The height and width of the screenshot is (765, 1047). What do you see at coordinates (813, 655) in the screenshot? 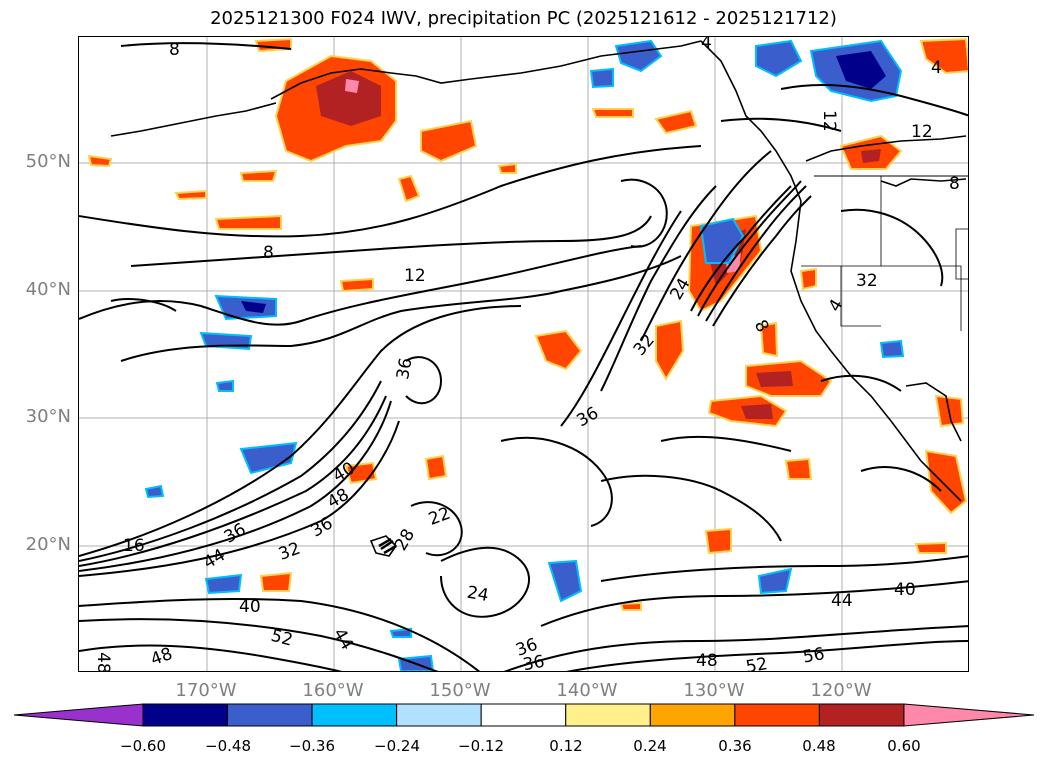
I see `contour-label: 56` at bounding box center [813, 655].